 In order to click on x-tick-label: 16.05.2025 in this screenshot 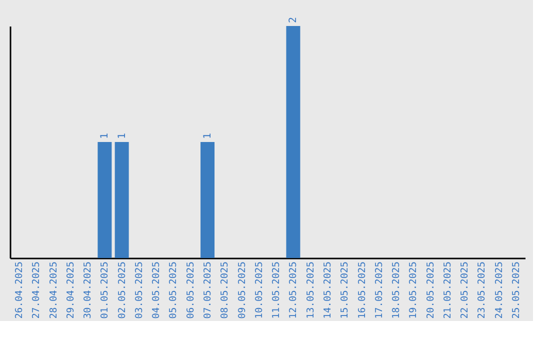, I will do `click(362, 290)`.